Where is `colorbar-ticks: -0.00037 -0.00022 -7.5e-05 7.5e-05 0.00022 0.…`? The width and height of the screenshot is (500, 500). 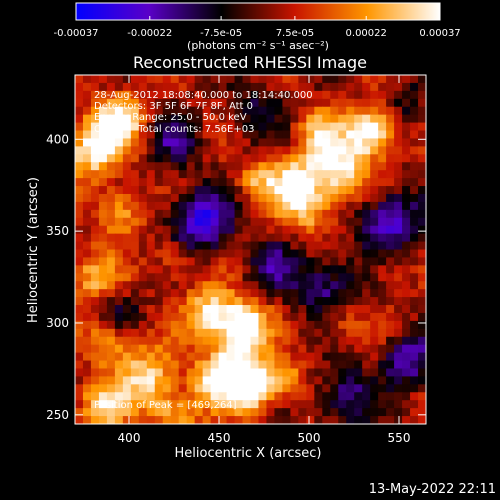 colorbar-ticks: -0.00037 -0.00022 -7.5e-05 7.5e-05 0.00022 0.… is located at coordinates (257, 27).